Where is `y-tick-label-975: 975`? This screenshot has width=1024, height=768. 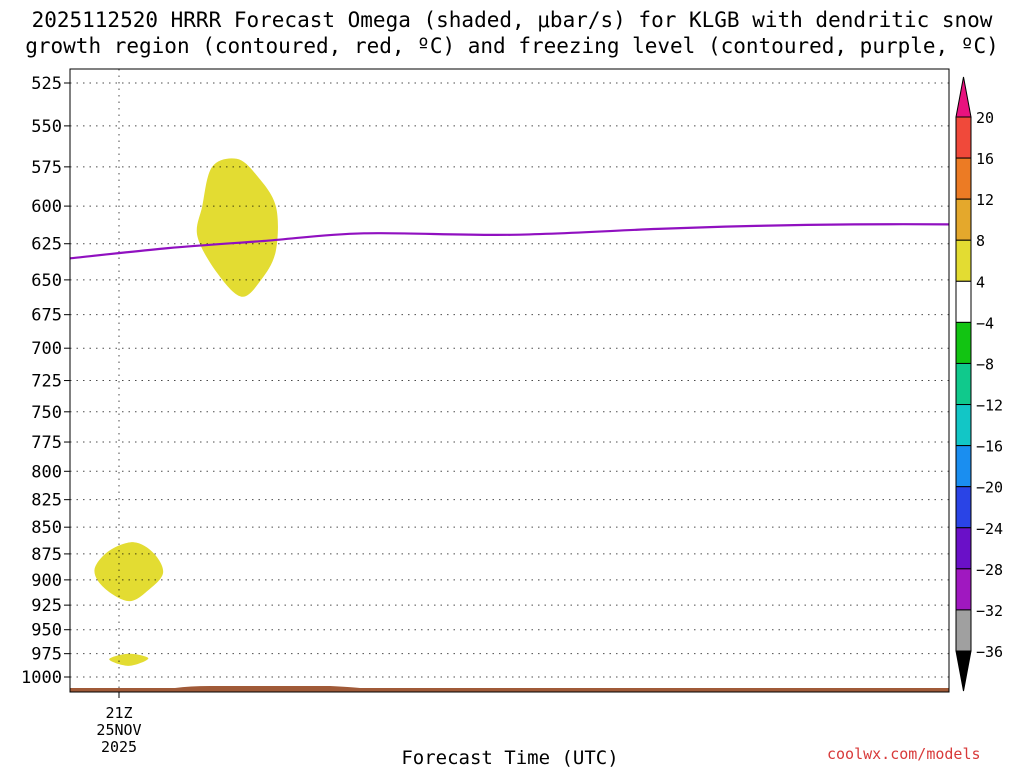 y-tick-label-975: 975 is located at coordinates (46, 655).